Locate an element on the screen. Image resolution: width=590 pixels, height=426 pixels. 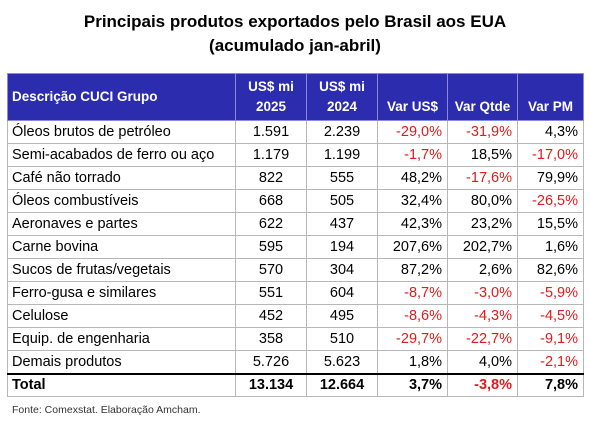
cell-usd-2024: 2.239 is located at coordinates (342, 132).